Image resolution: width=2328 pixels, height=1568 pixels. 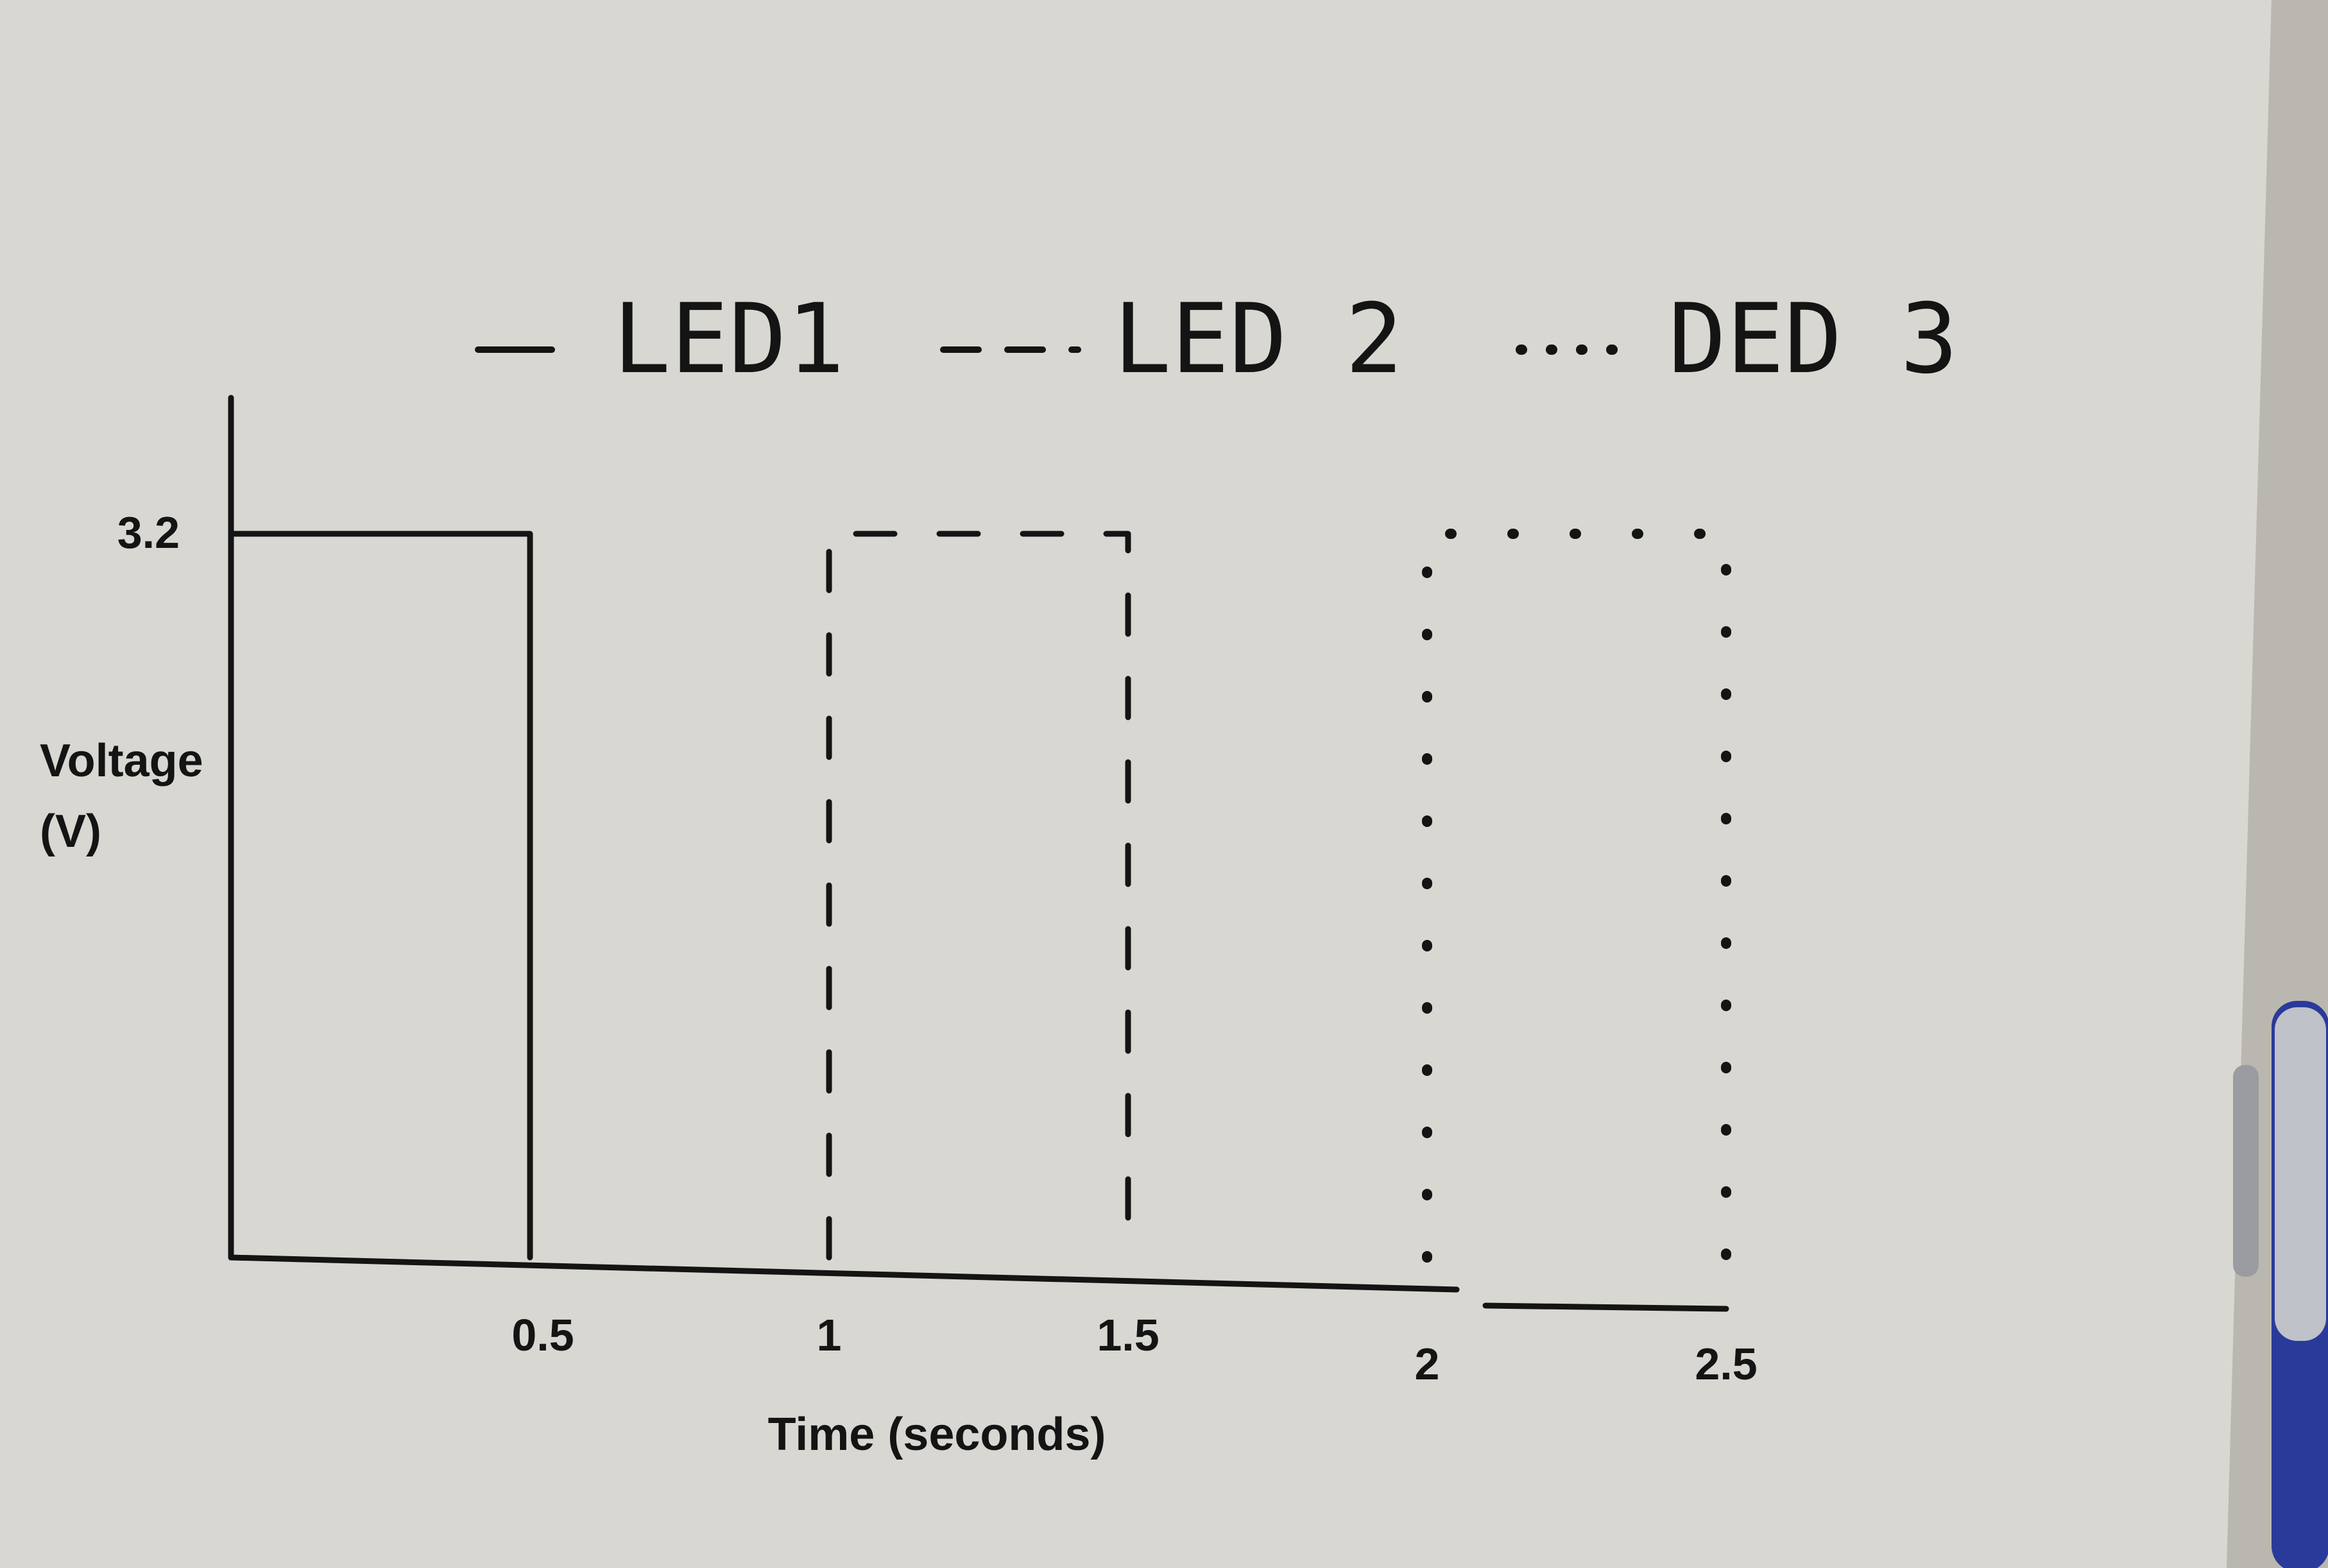 I want to click on x-tick-label: 0.5, so click(x=542, y=1335).